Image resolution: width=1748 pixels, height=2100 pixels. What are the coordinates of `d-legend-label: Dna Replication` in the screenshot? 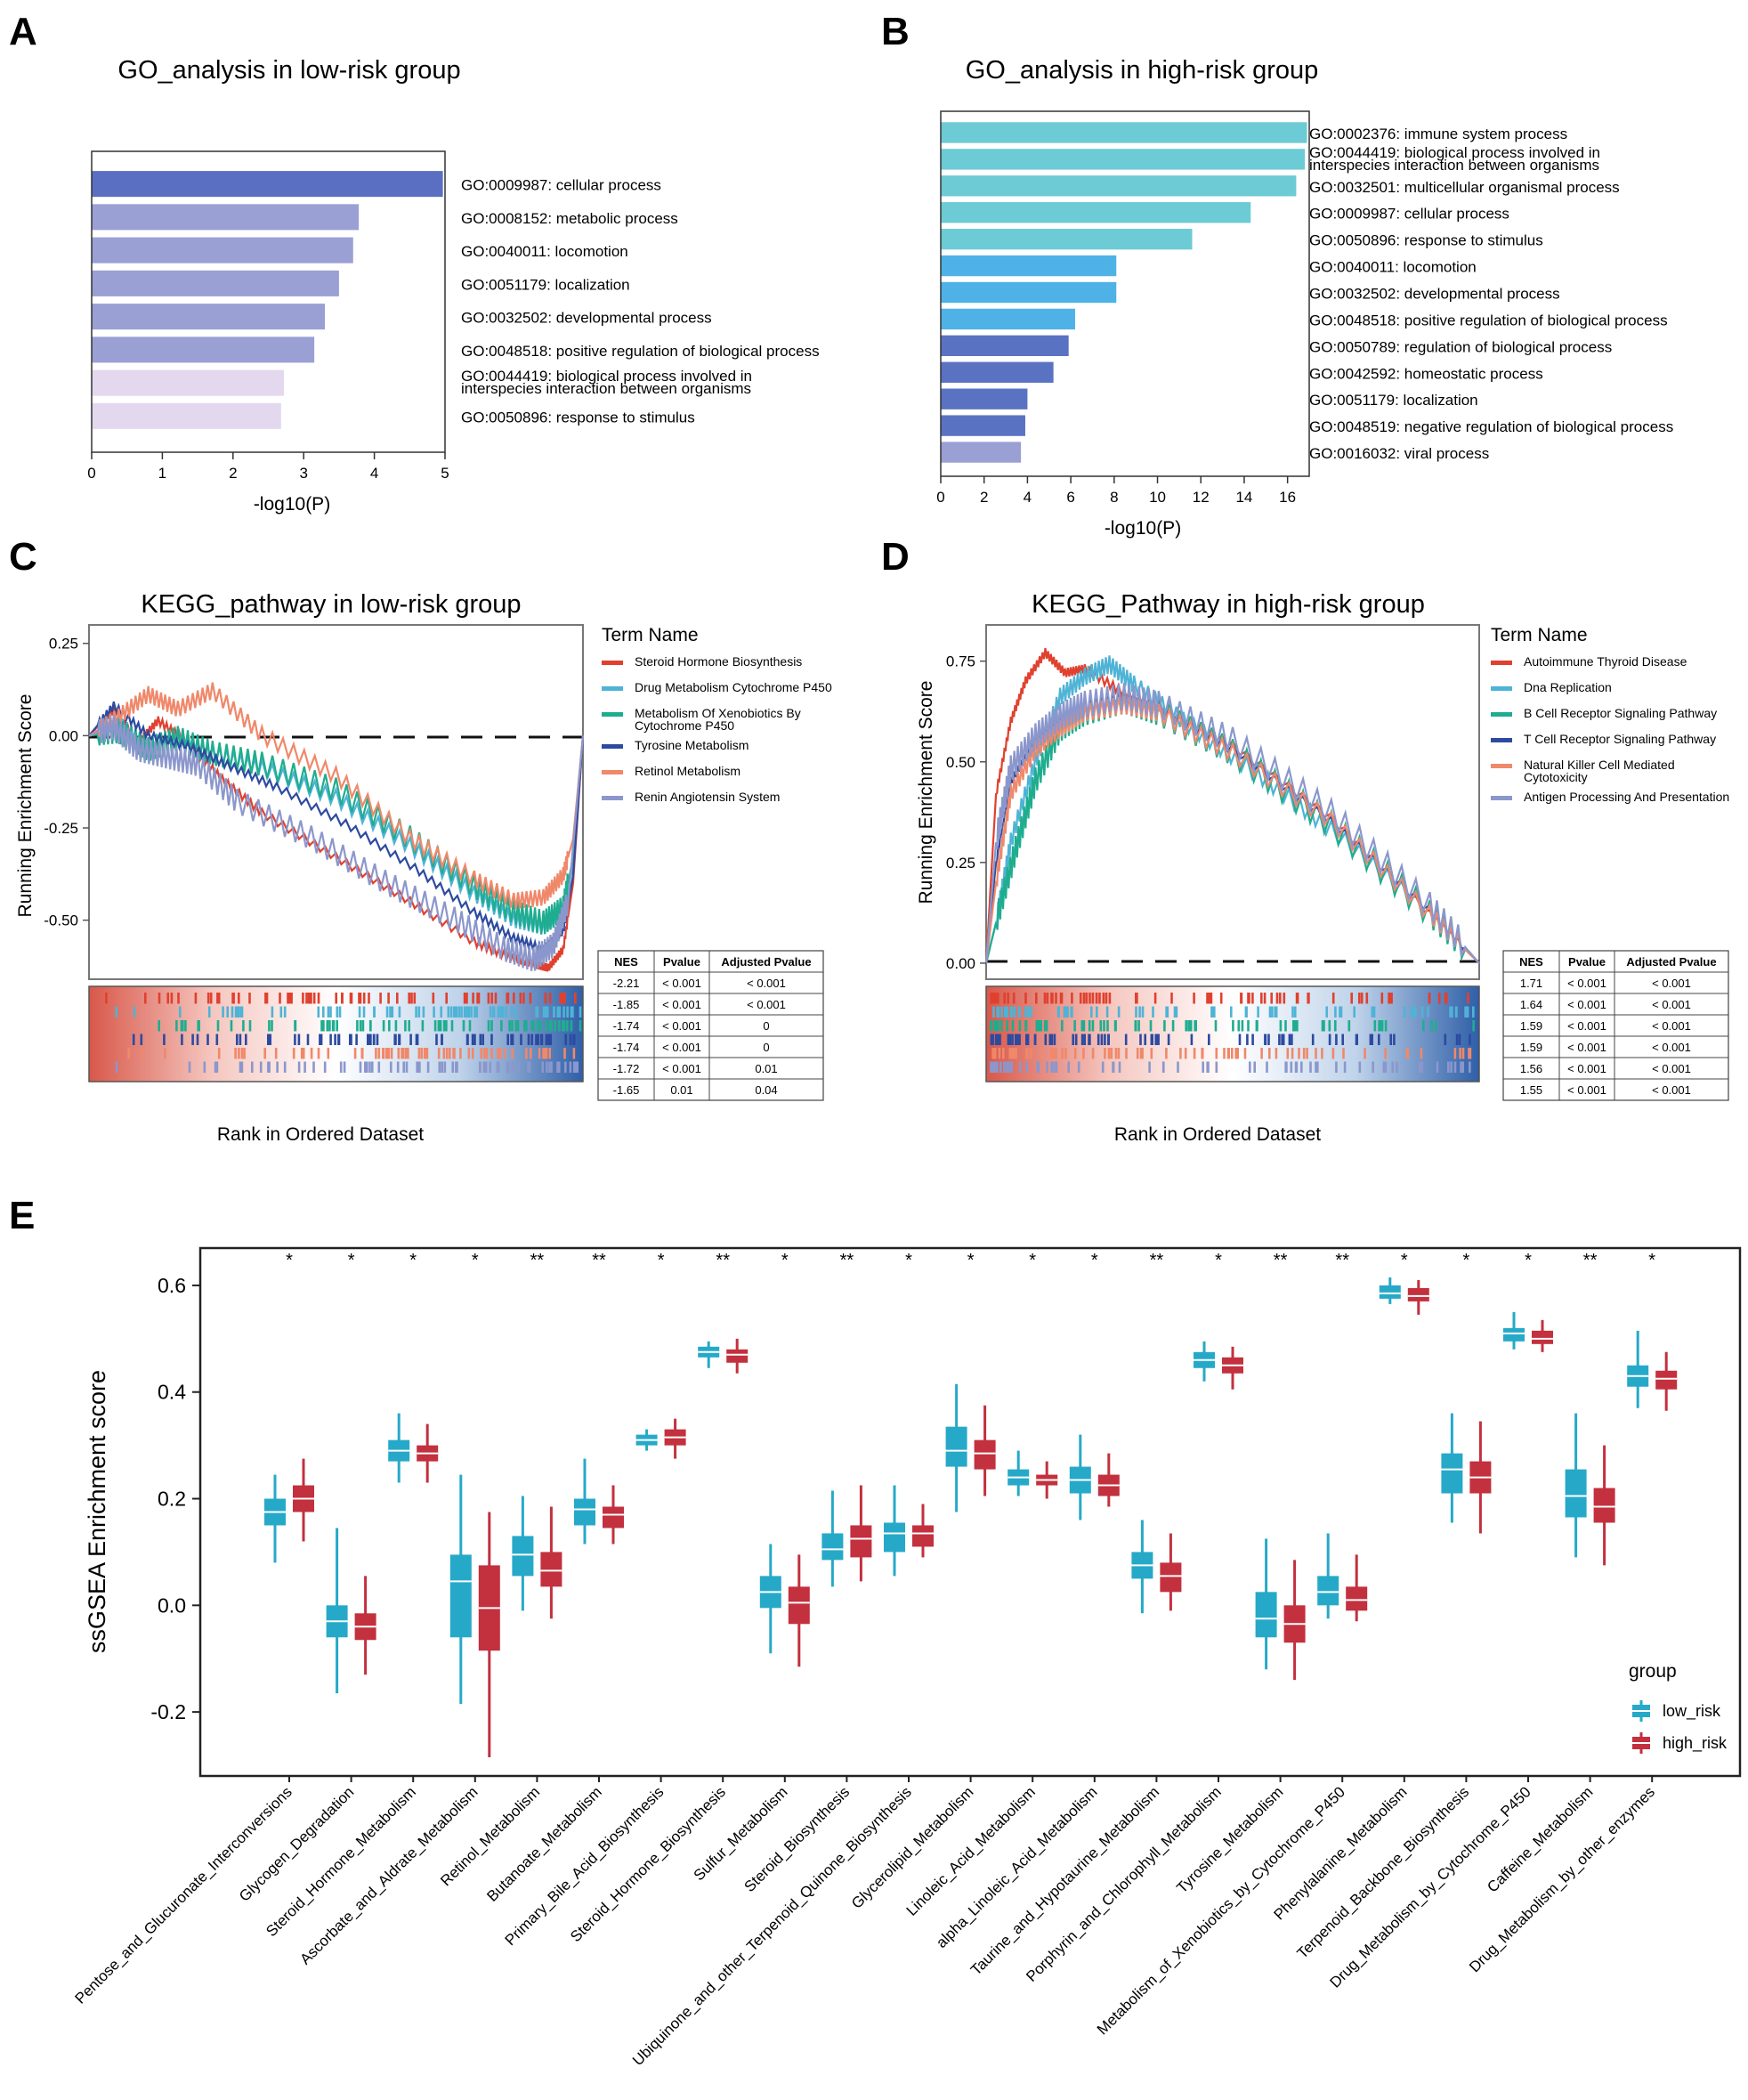 It's located at (1568, 687).